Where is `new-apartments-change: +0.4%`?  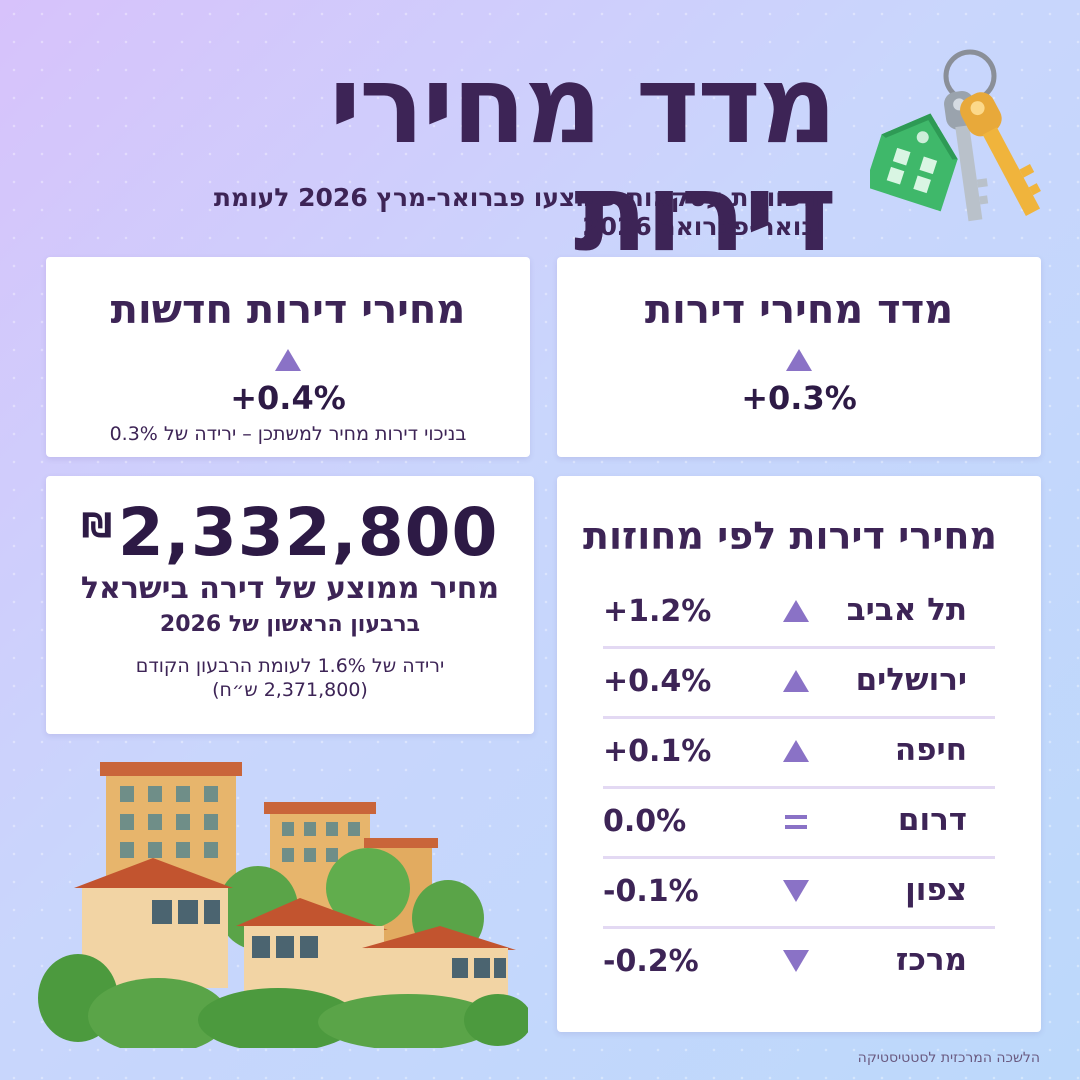
new-apartments-change: +0.4% is located at coordinates (288, 398).